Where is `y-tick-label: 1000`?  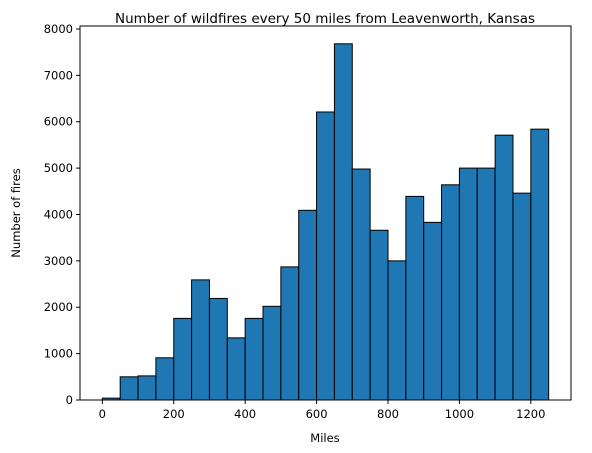 y-tick-label: 1000 is located at coordinates (58, 354).